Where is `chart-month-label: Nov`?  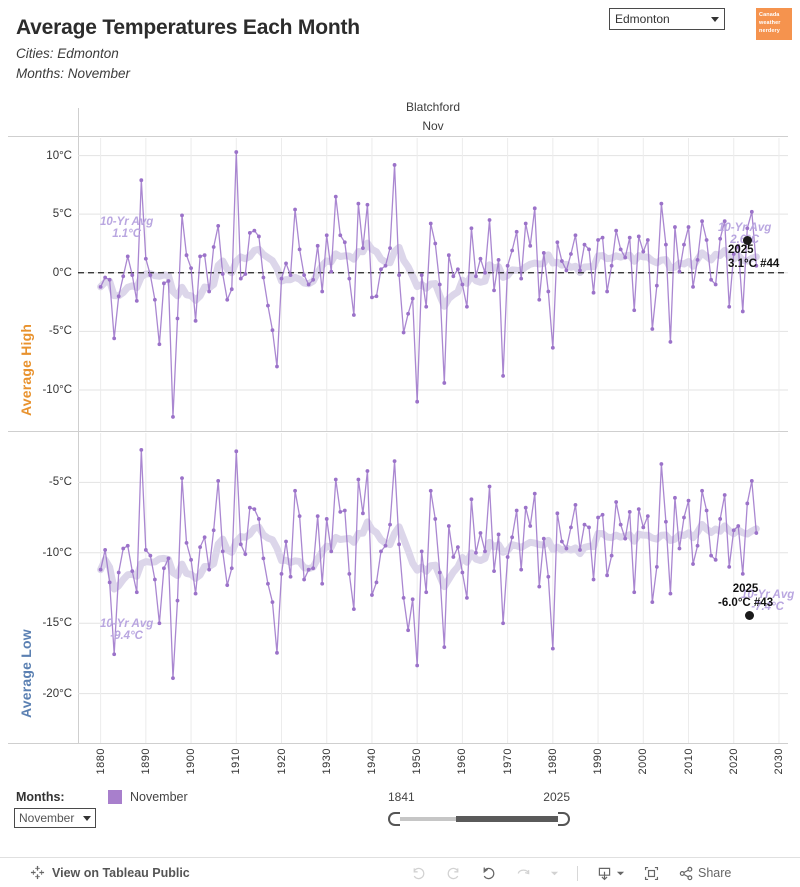
chart-month-label: Nov is located at coordinates (433, 126).